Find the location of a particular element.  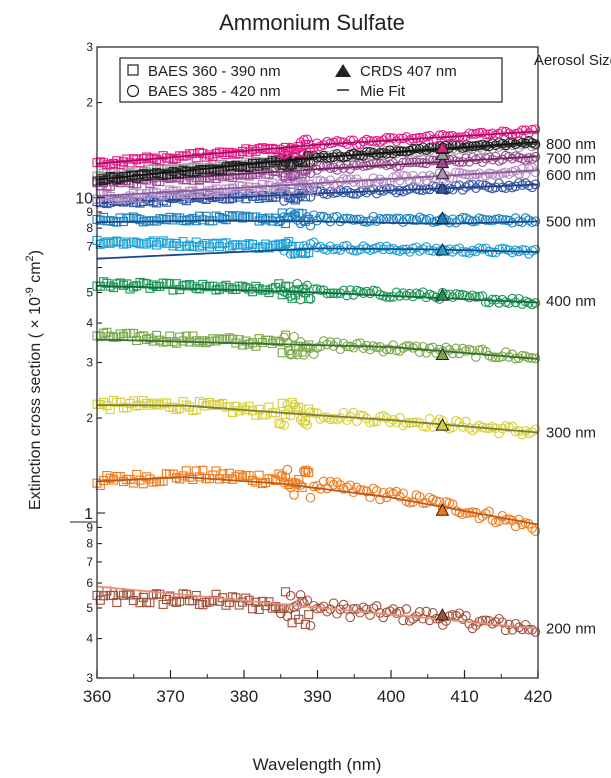

y-tick-label: 4 is located at coordinates (89, 639).